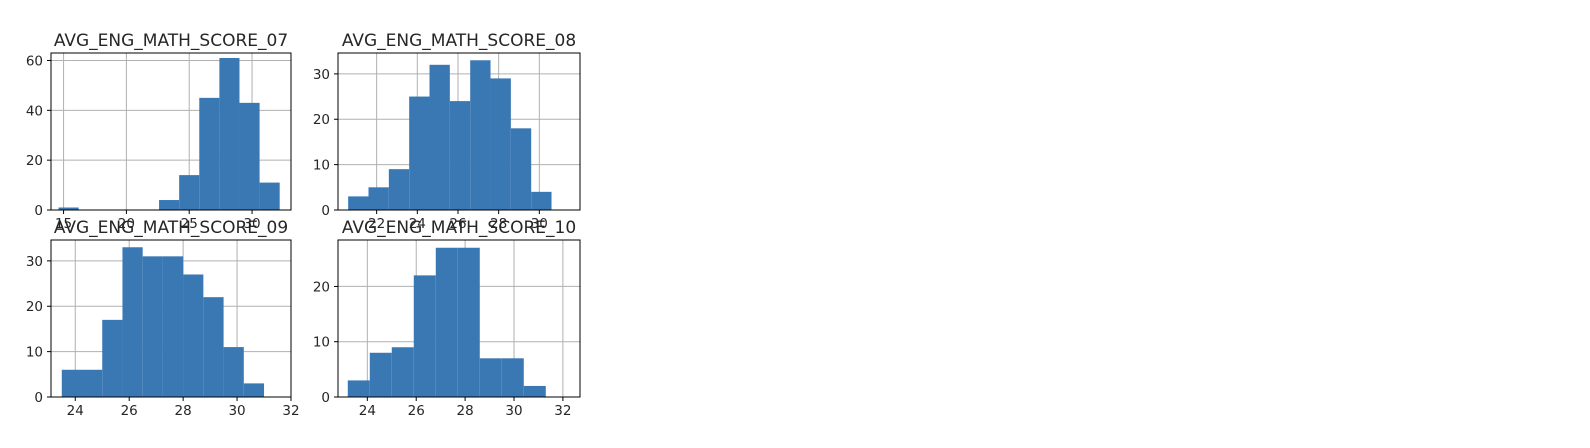  What do you see at coordinates (34, 61) in the screenshot?
I see `y-tick-label: 60` at bounding box center [34, 61].